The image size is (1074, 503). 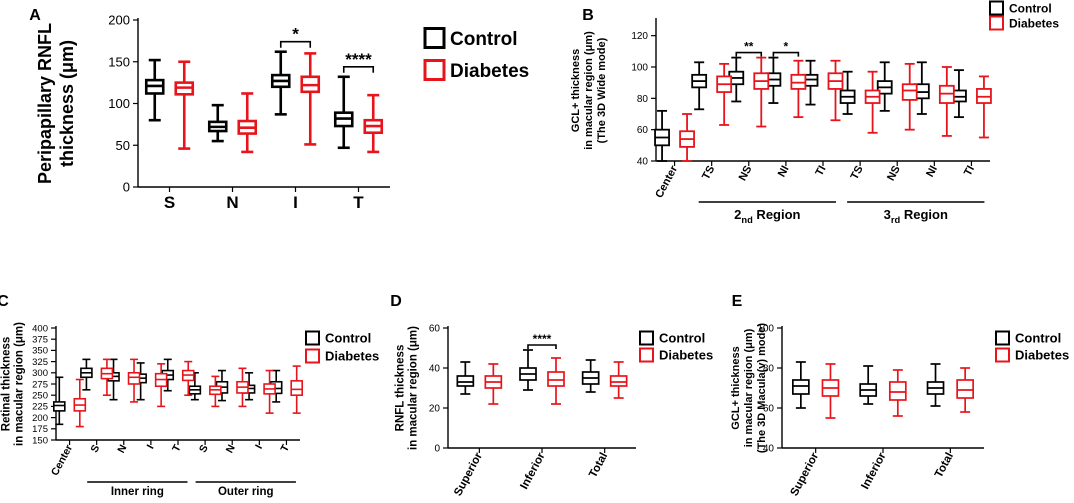 What do you see at coordinates (123, 145) in the screenshot?
I see `y-tick-label: 50` at bounding box center [123, 145].